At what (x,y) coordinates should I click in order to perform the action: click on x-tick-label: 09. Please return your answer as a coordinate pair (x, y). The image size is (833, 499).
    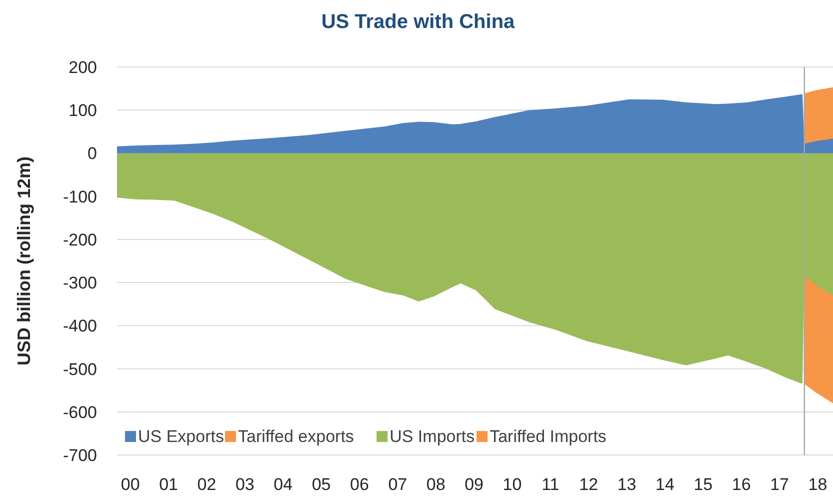
    Looking at the image, I should click on (474, 484).